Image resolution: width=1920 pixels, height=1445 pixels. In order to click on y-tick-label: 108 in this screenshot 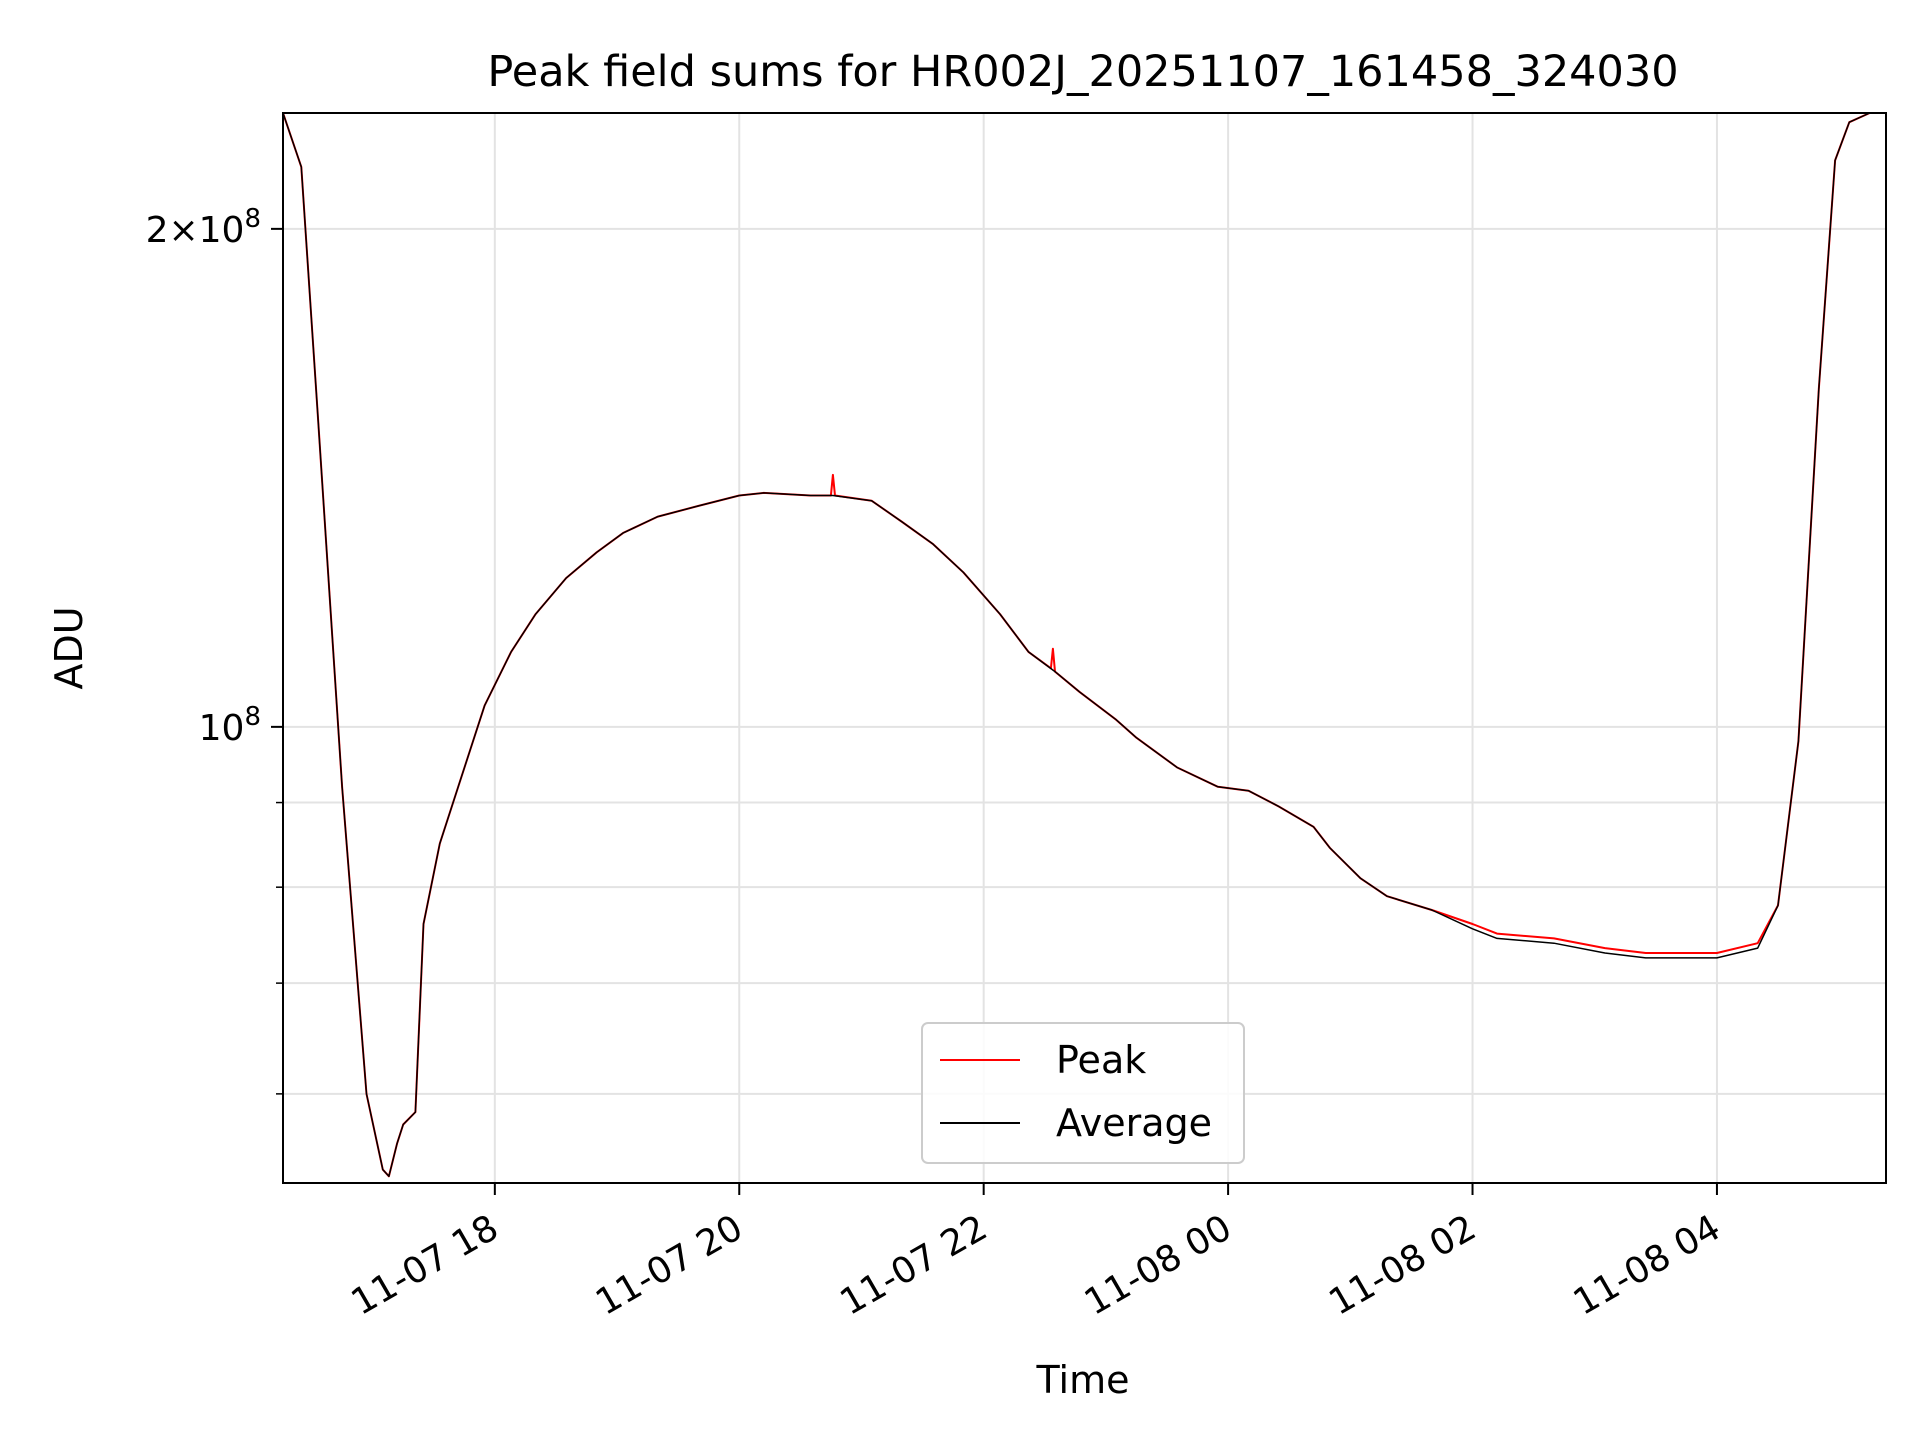, I will do `click(230, 725)`.